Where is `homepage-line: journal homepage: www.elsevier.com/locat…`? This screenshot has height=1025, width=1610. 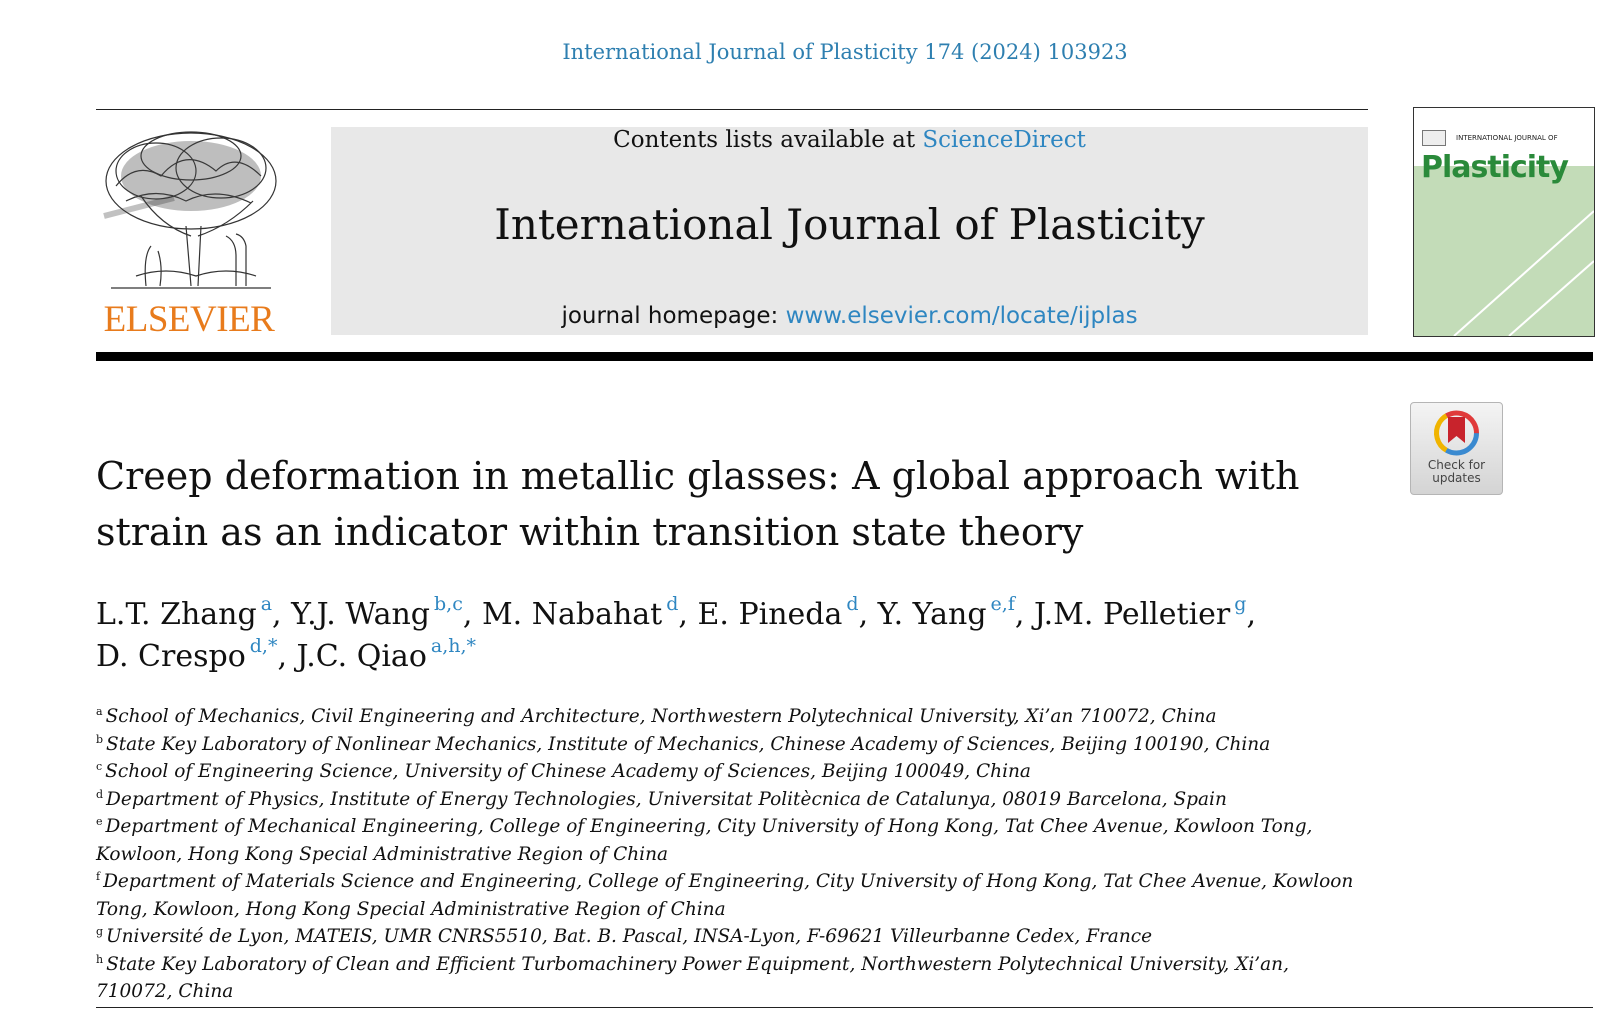
homepage-line: journal homepage: www.elsevier.com/locat… is located at coordinates (849, 316).